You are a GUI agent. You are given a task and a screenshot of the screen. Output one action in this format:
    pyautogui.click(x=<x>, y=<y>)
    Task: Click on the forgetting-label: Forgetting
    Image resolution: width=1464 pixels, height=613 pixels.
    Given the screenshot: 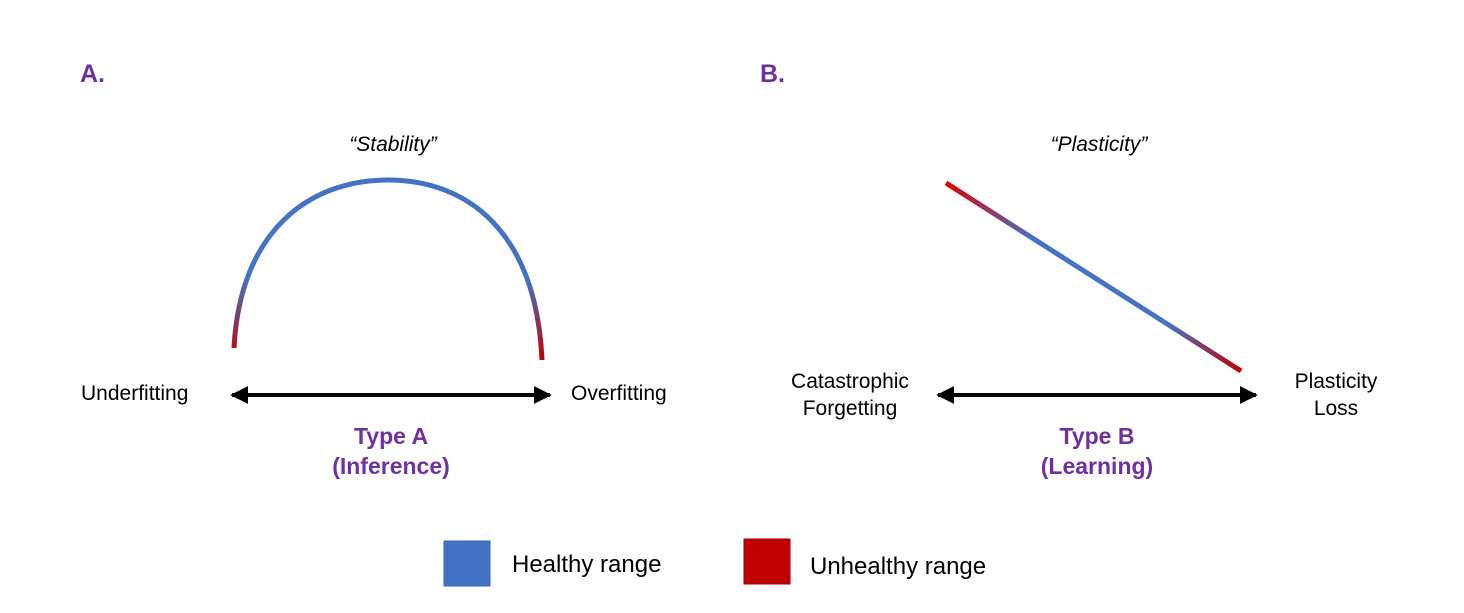 What is the action you would take?
    pyautogui.click(x=850, y=408)
    